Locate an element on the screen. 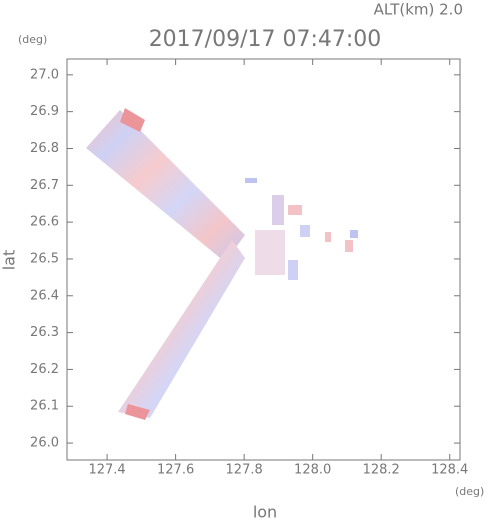  y-tick-label: 26.0 is located at coordinates (44, 443).